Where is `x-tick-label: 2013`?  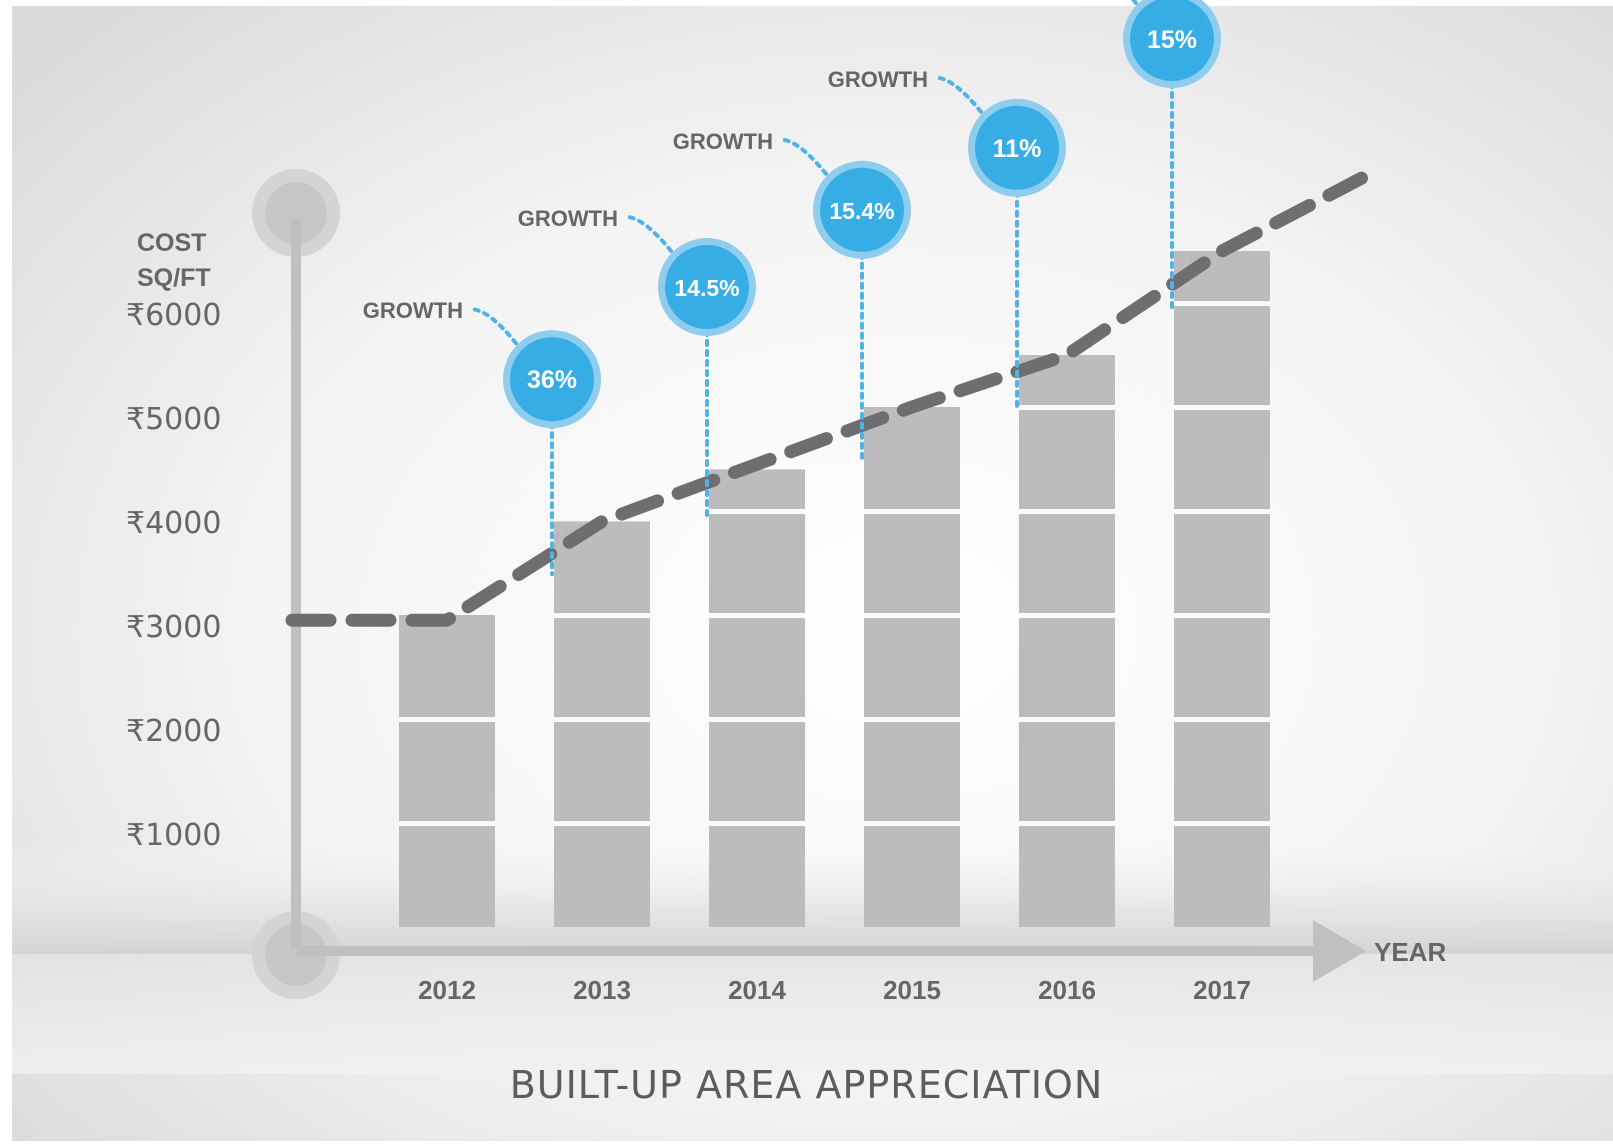 x-tick-label: 2013 is located at coordinates (602, 990).